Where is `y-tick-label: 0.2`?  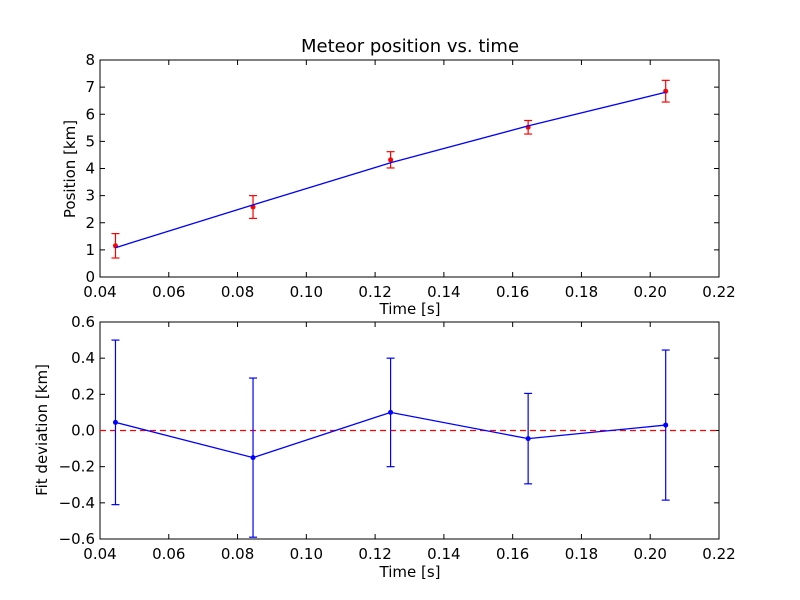
y-tick-label: 0.2 is located at coordinates (83, 394).